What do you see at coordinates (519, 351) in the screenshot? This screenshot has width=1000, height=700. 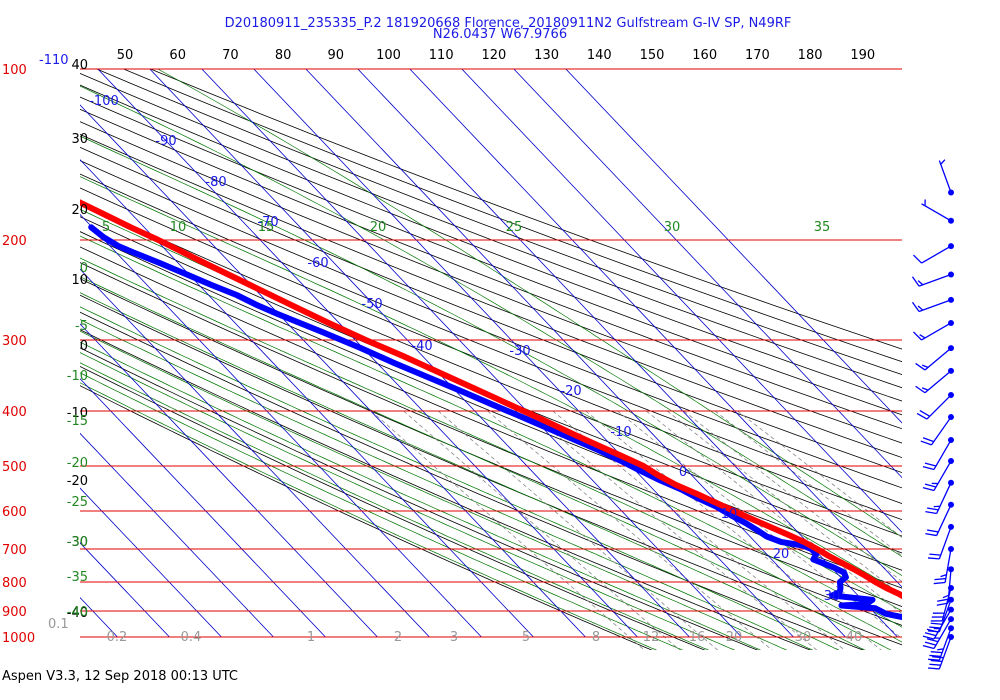 I see `isotherm-label: -30` at bounding box center [519, 351].